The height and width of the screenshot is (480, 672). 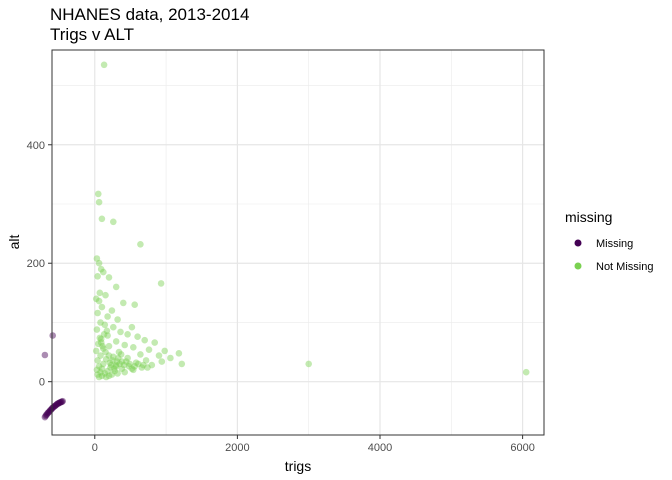 I want to click on x-tick-label: 6000, so click(x=522, y=448).